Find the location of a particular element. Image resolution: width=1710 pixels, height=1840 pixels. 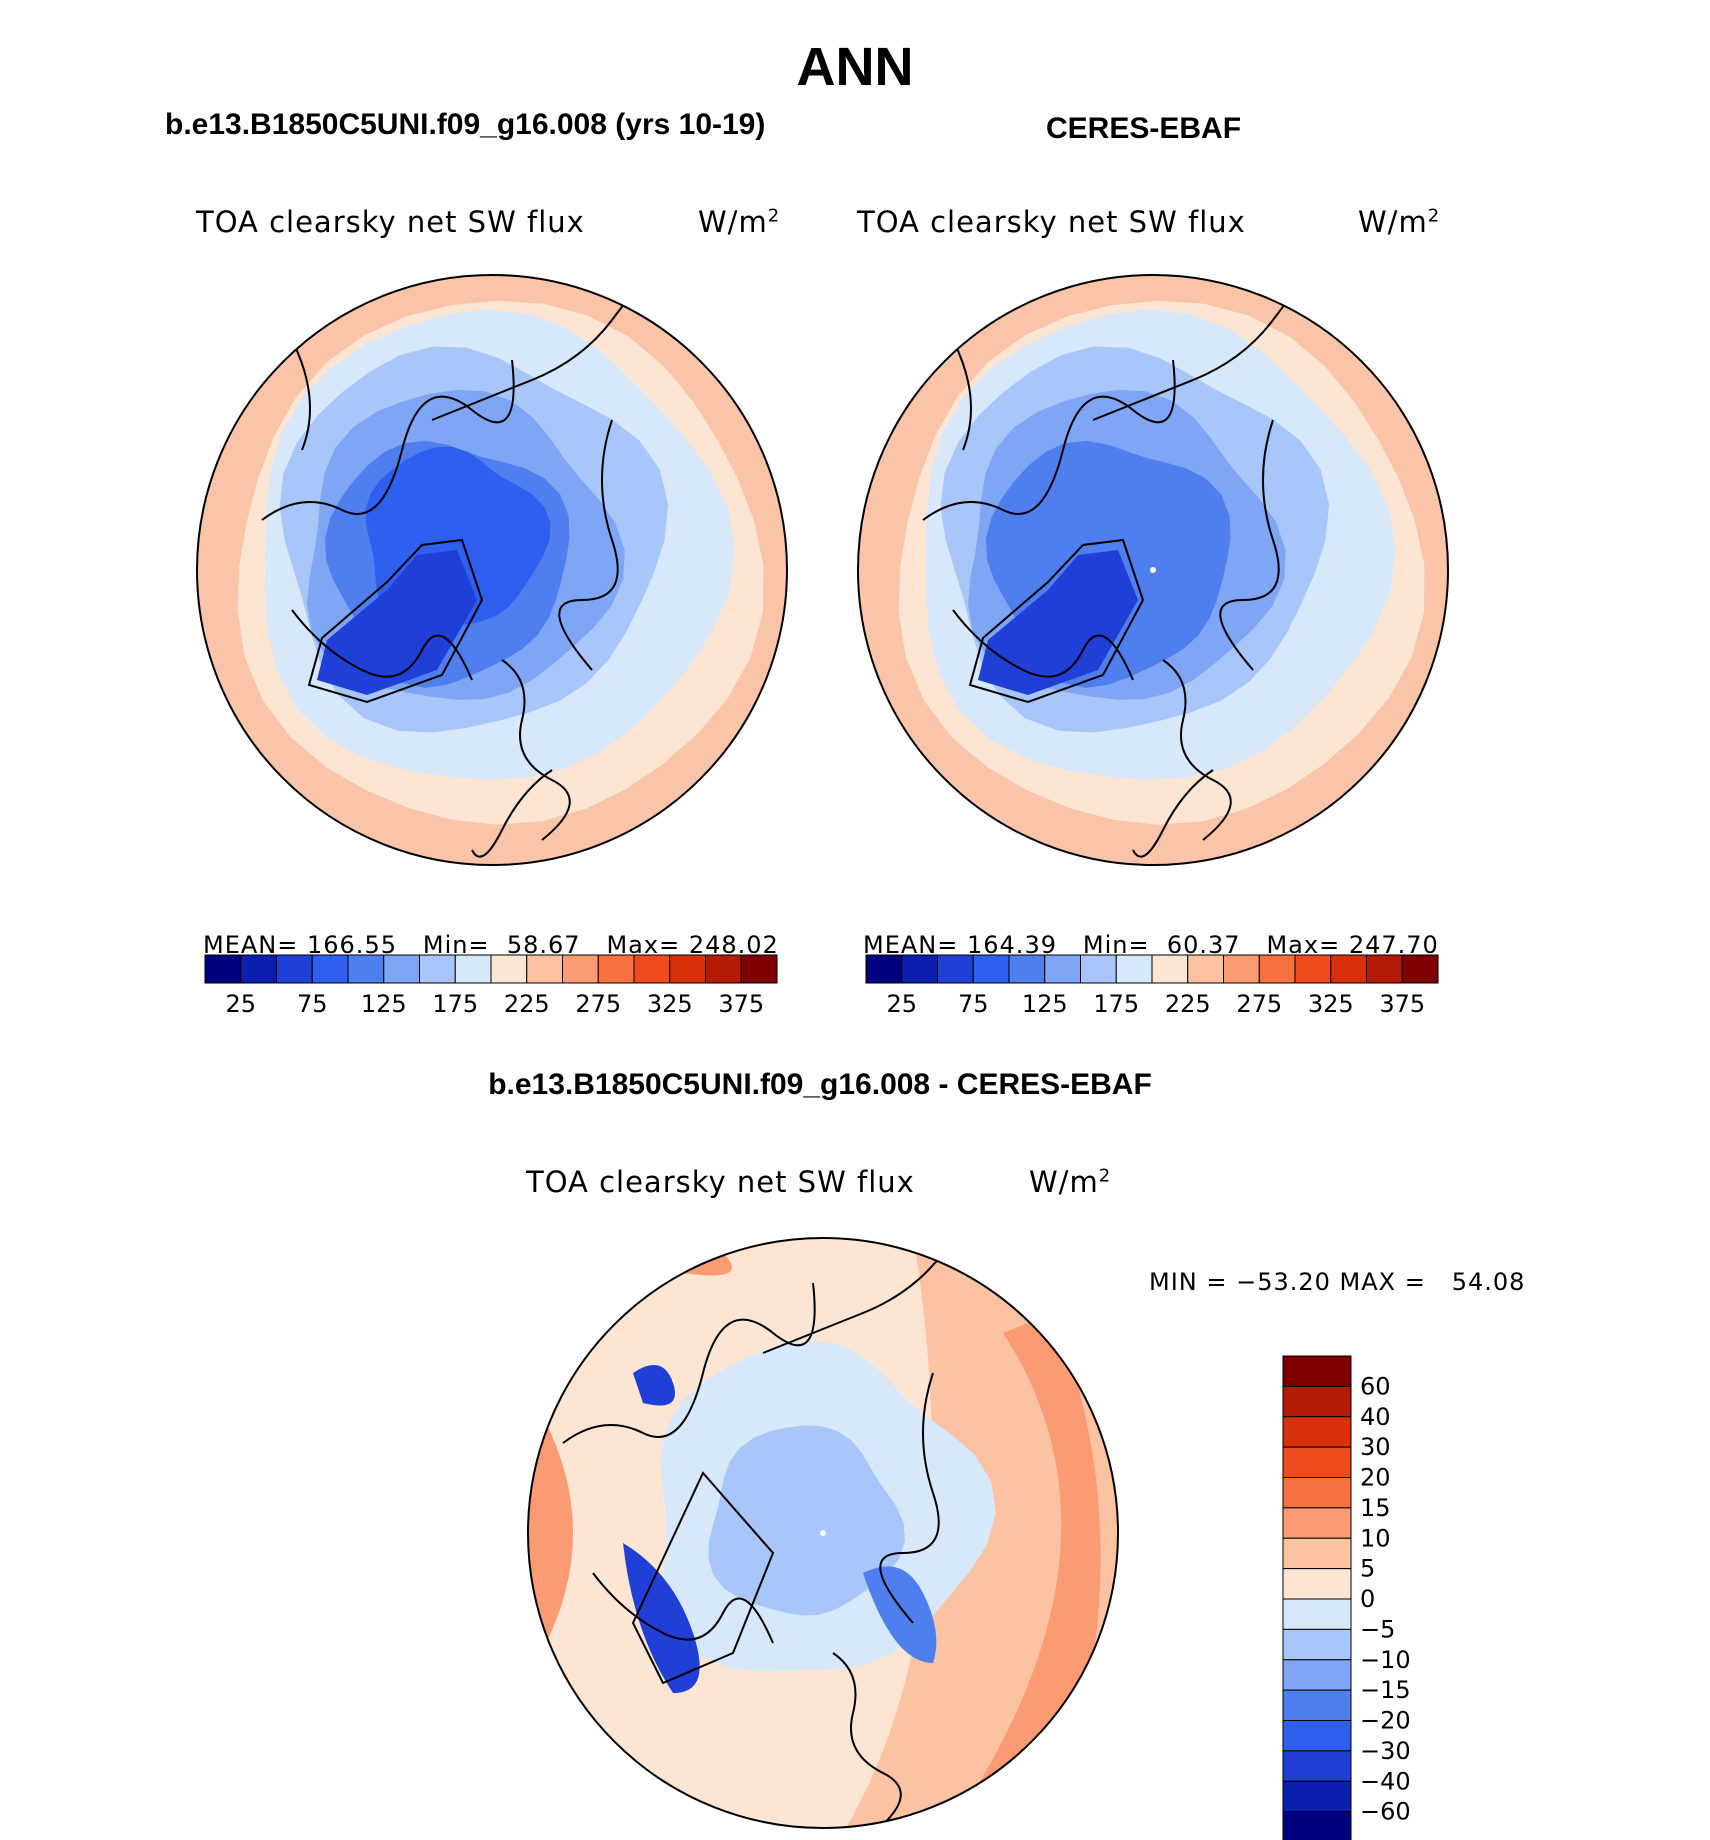

panel-1-units: W/m2 is located at coordinates (739, 222).